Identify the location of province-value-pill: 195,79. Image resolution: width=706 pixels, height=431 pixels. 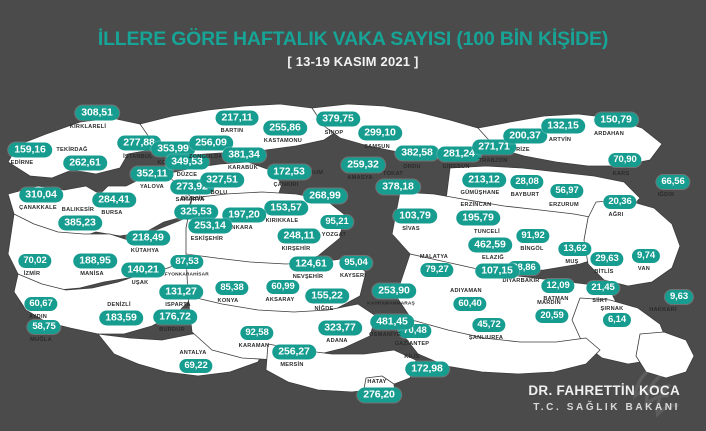
(478, 218).